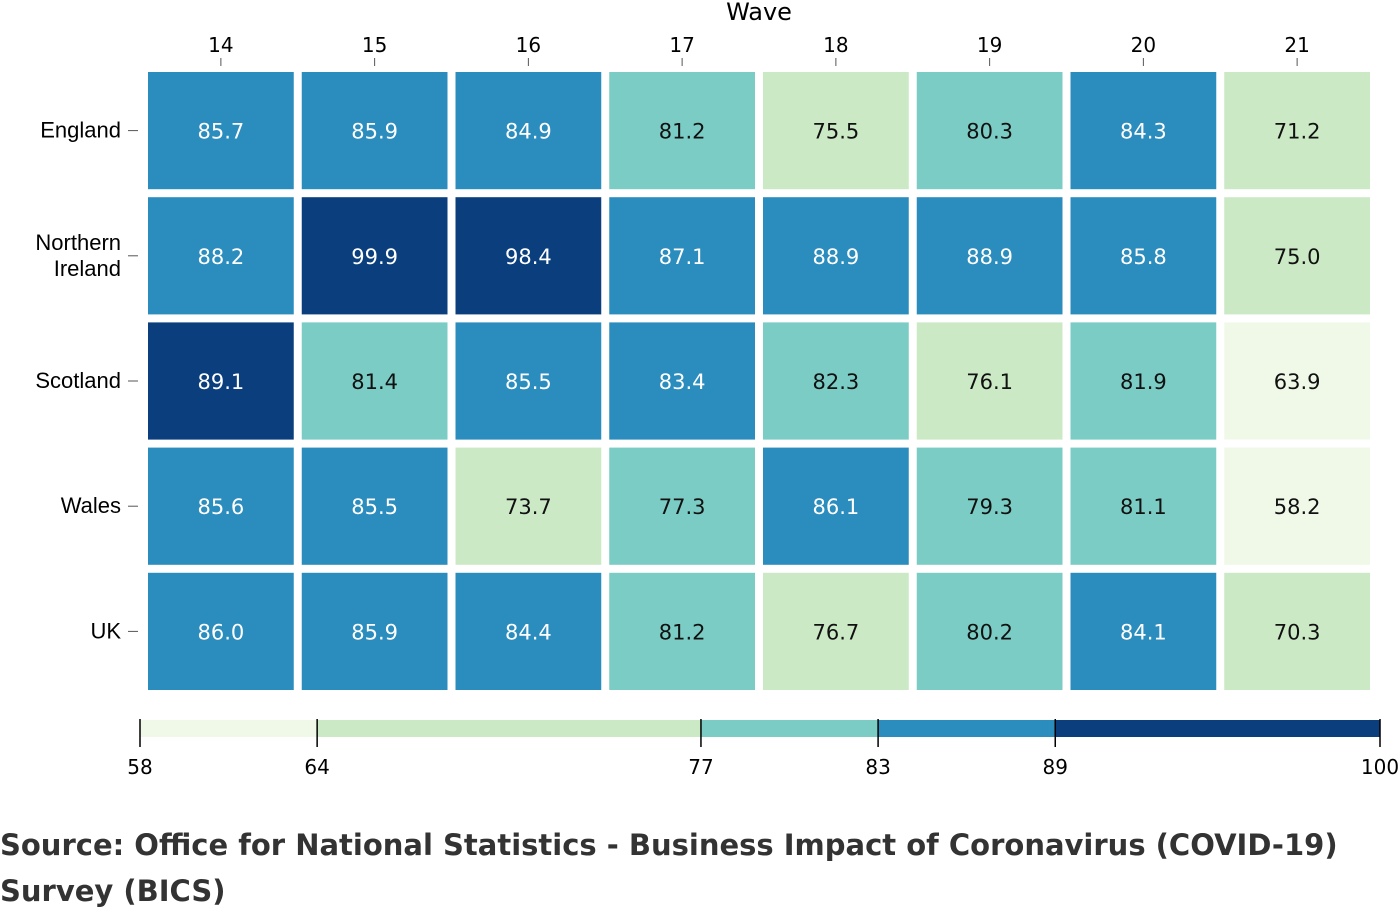 This screenshot has height=914, width=1399. What do you see at coordinates (220, 257) in the screenshot?
I see `cell-value-label: 88.2` at bounding box center [220, 257].